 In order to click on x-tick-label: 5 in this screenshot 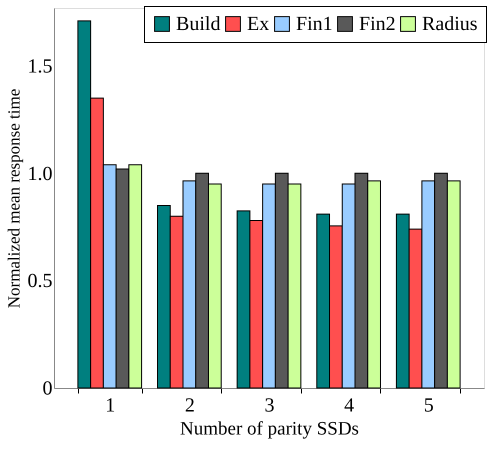, I will do `click(429, 405)`.